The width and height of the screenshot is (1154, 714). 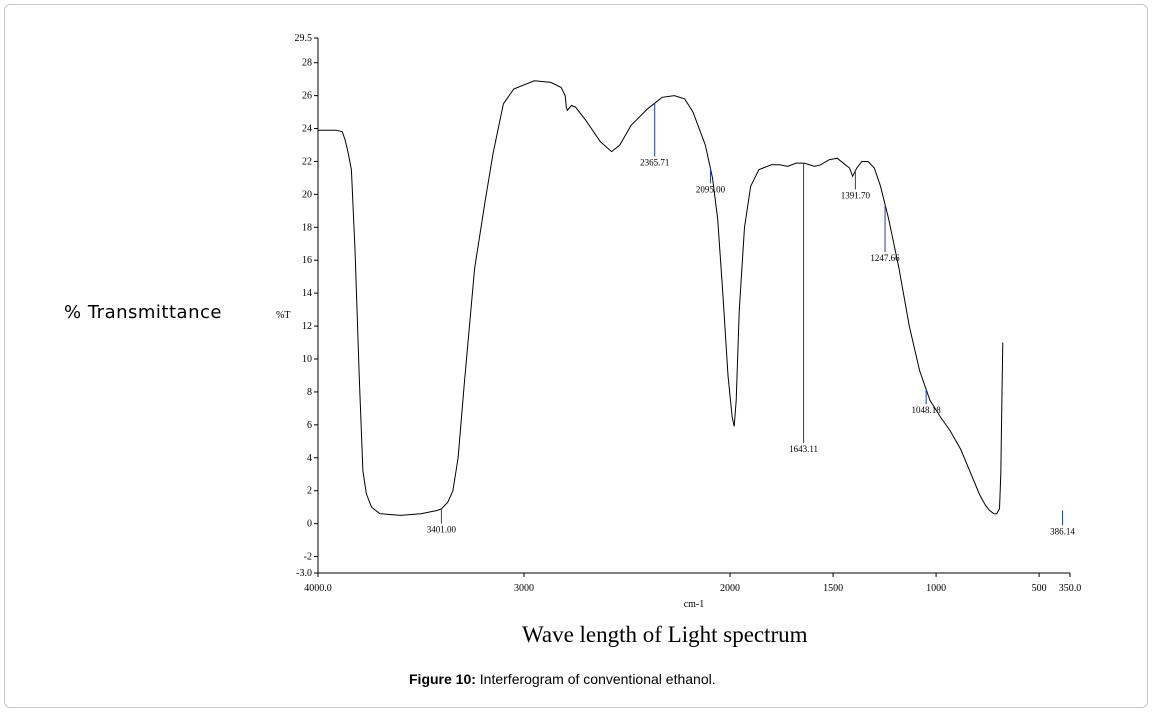 I want to click on y-tick-label: 4, so click(x=309, y=458).